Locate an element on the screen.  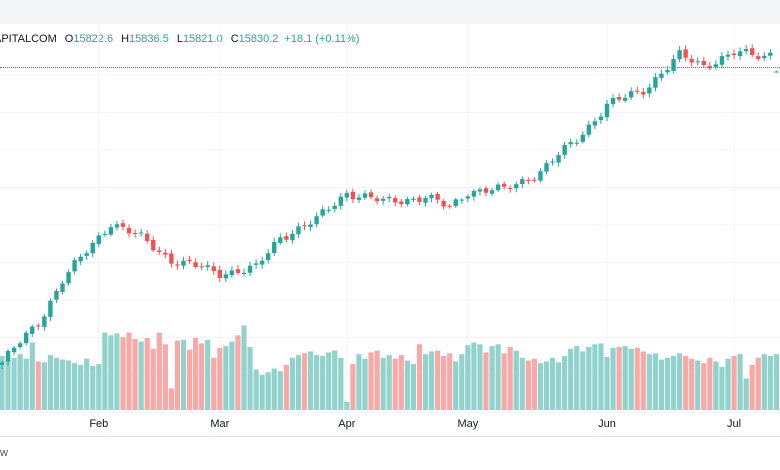
low-label: L is located at coordinates (179, 39).